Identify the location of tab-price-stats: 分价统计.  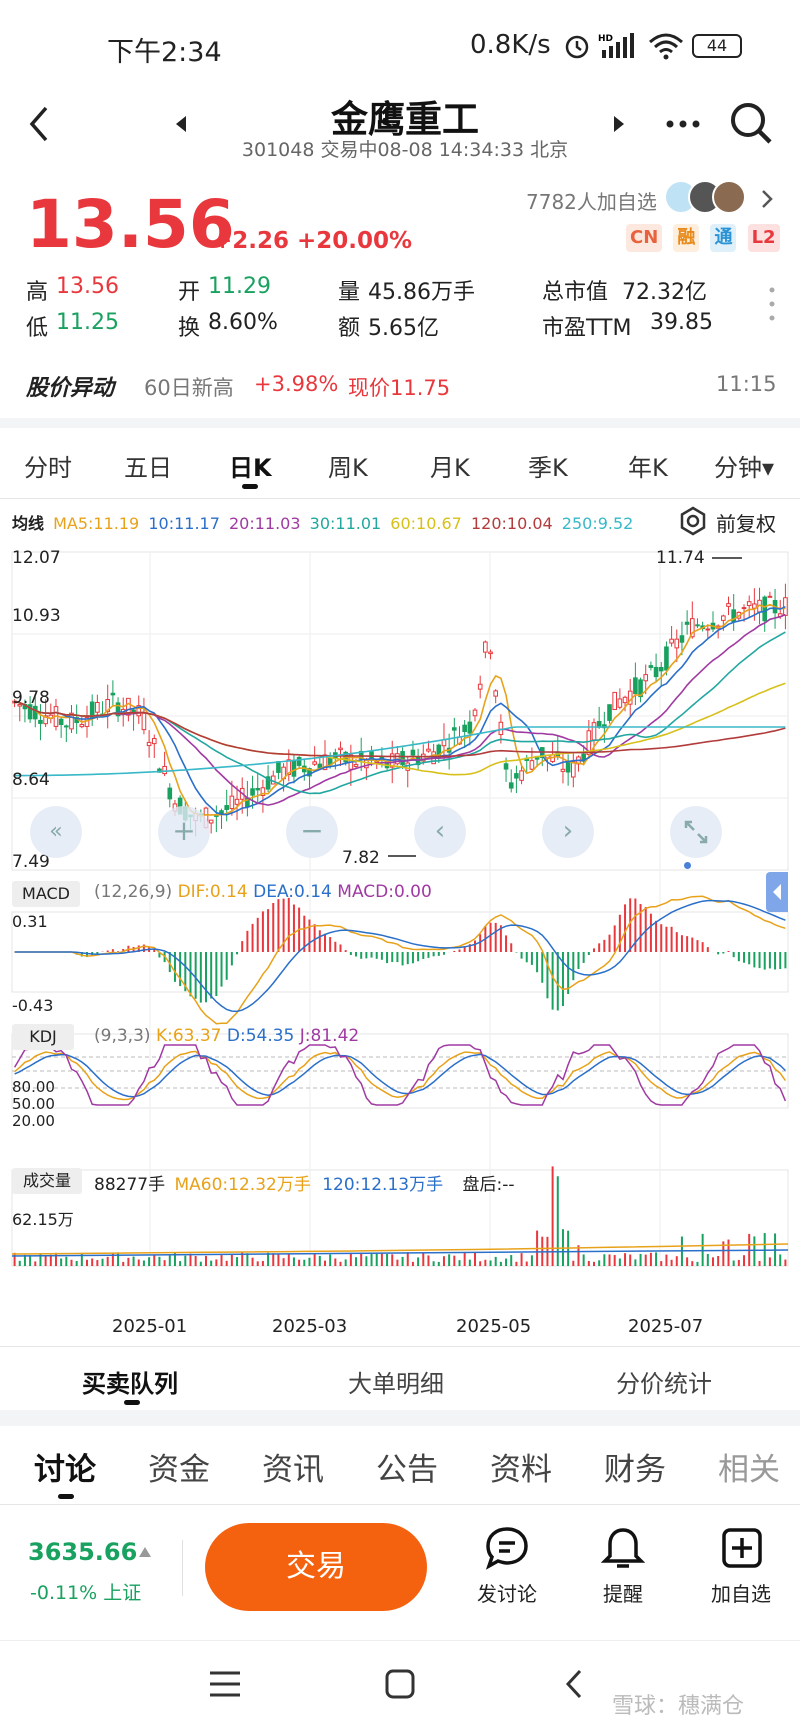
(664, 1384).